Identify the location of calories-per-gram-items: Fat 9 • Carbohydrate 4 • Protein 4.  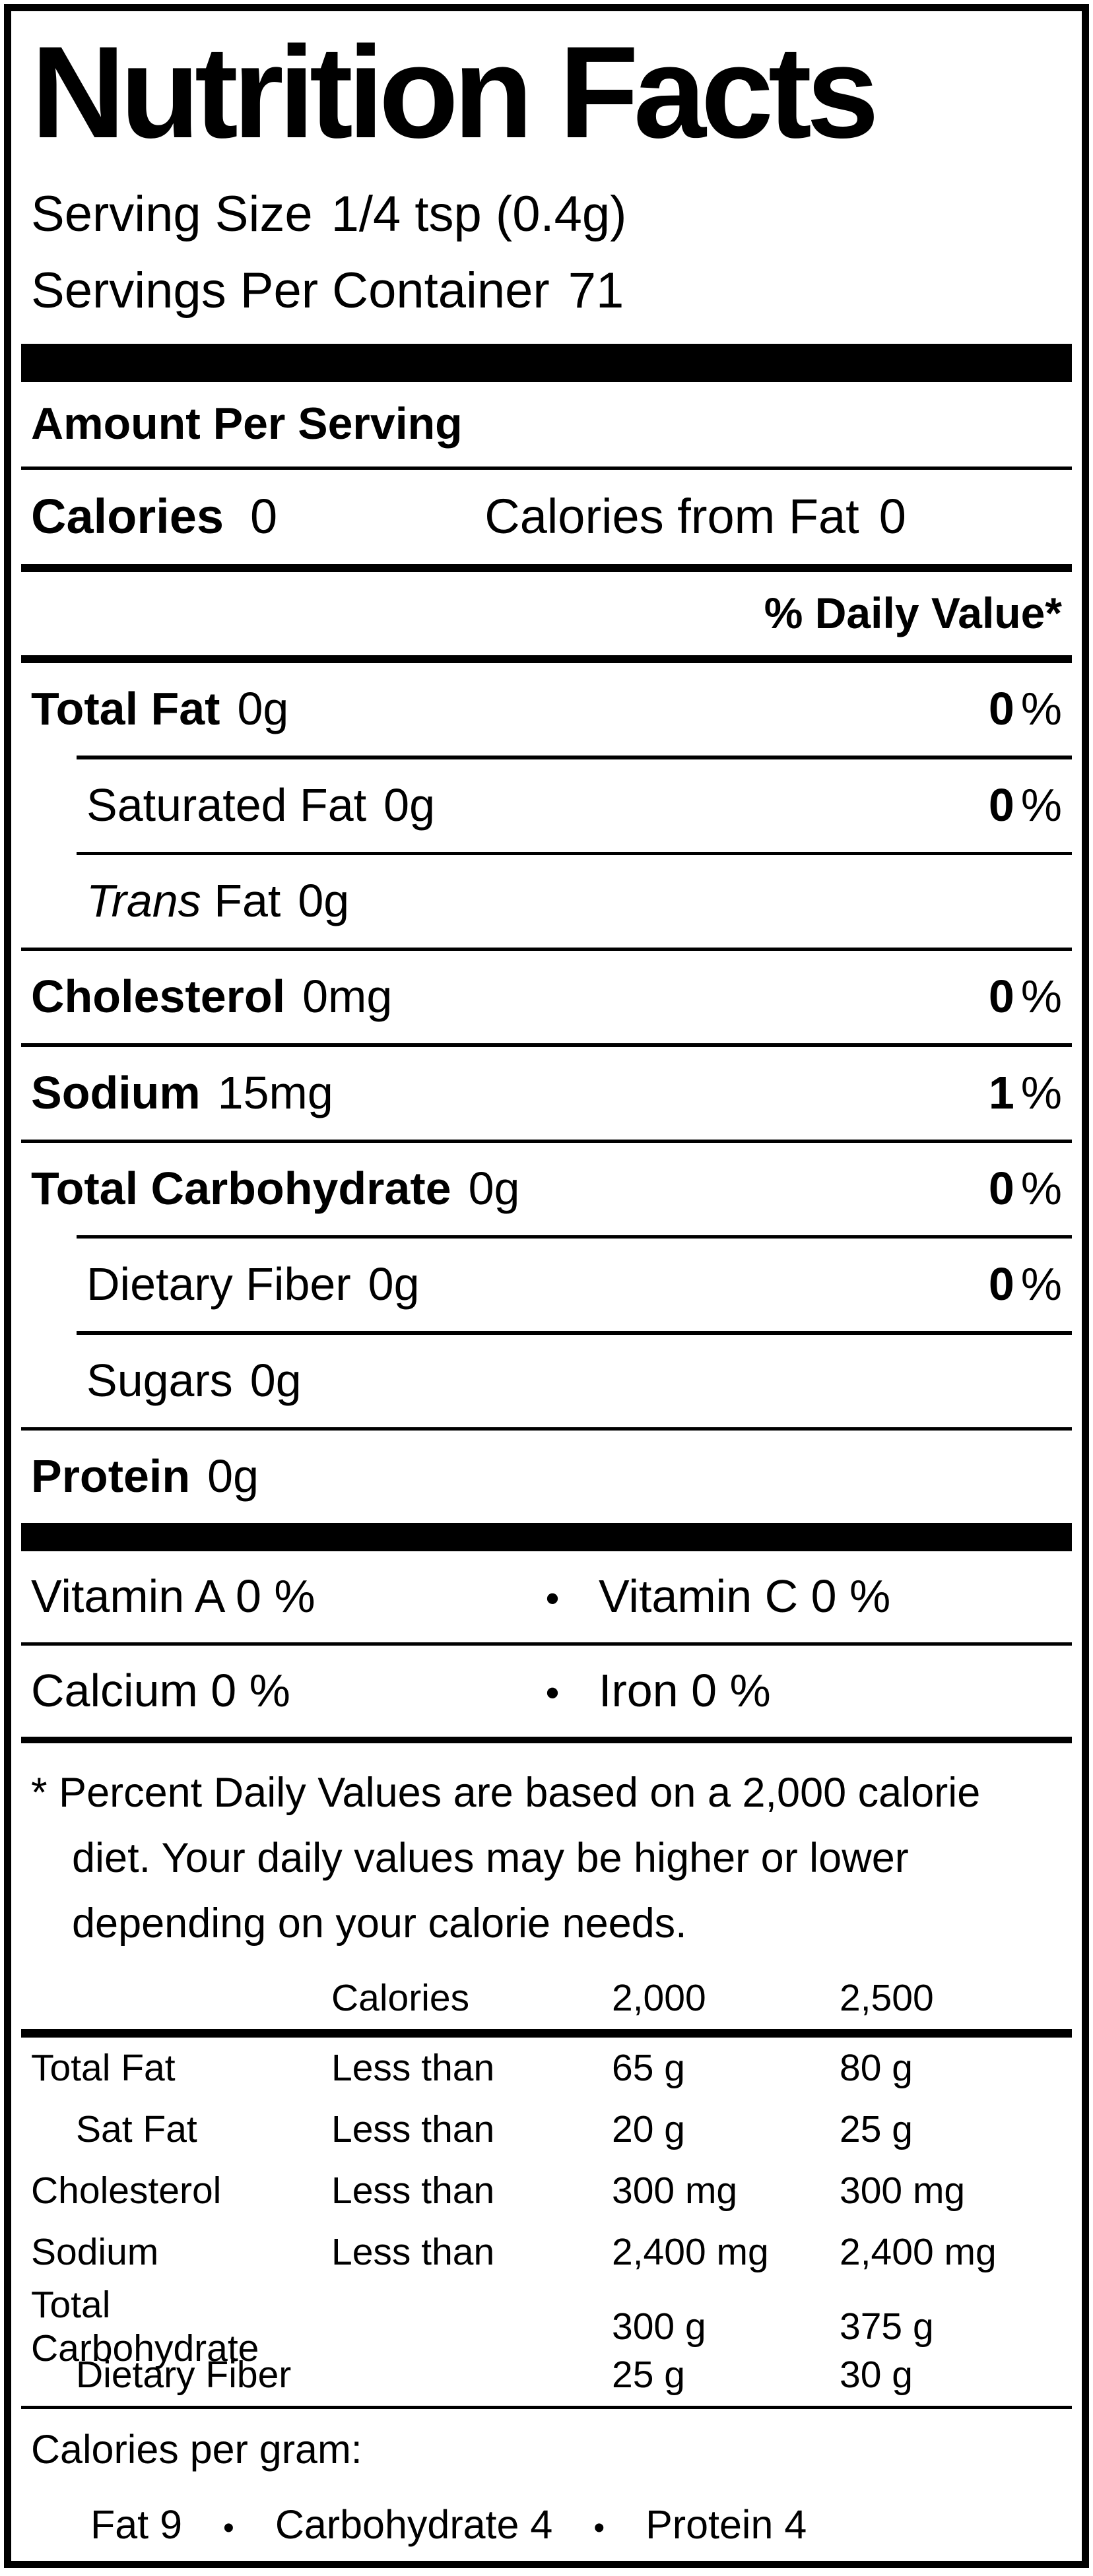
(546, 2516).